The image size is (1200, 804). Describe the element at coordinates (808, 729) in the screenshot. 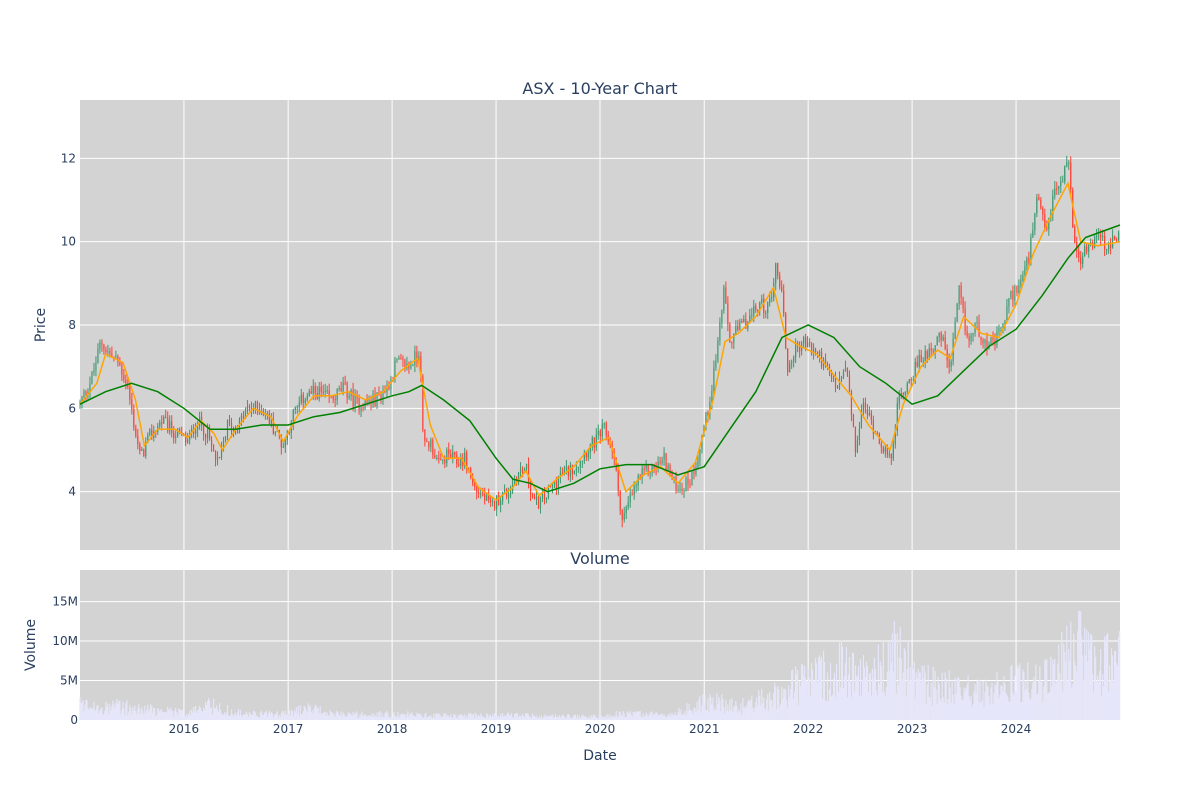

I see `x-tick-label: 2022` at that location.